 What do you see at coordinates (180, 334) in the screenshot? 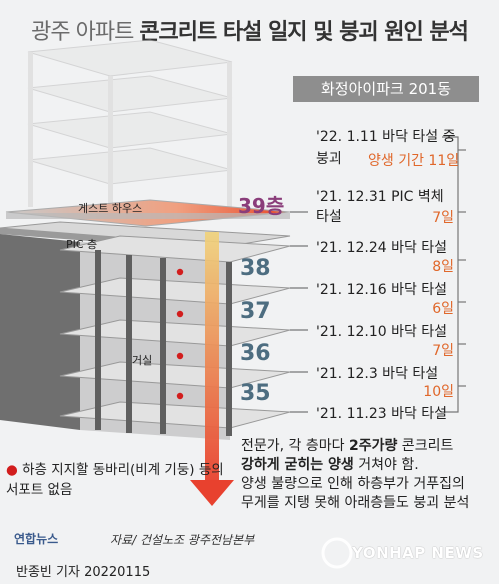
I see `support-dots` at bounding box center [180, 334].